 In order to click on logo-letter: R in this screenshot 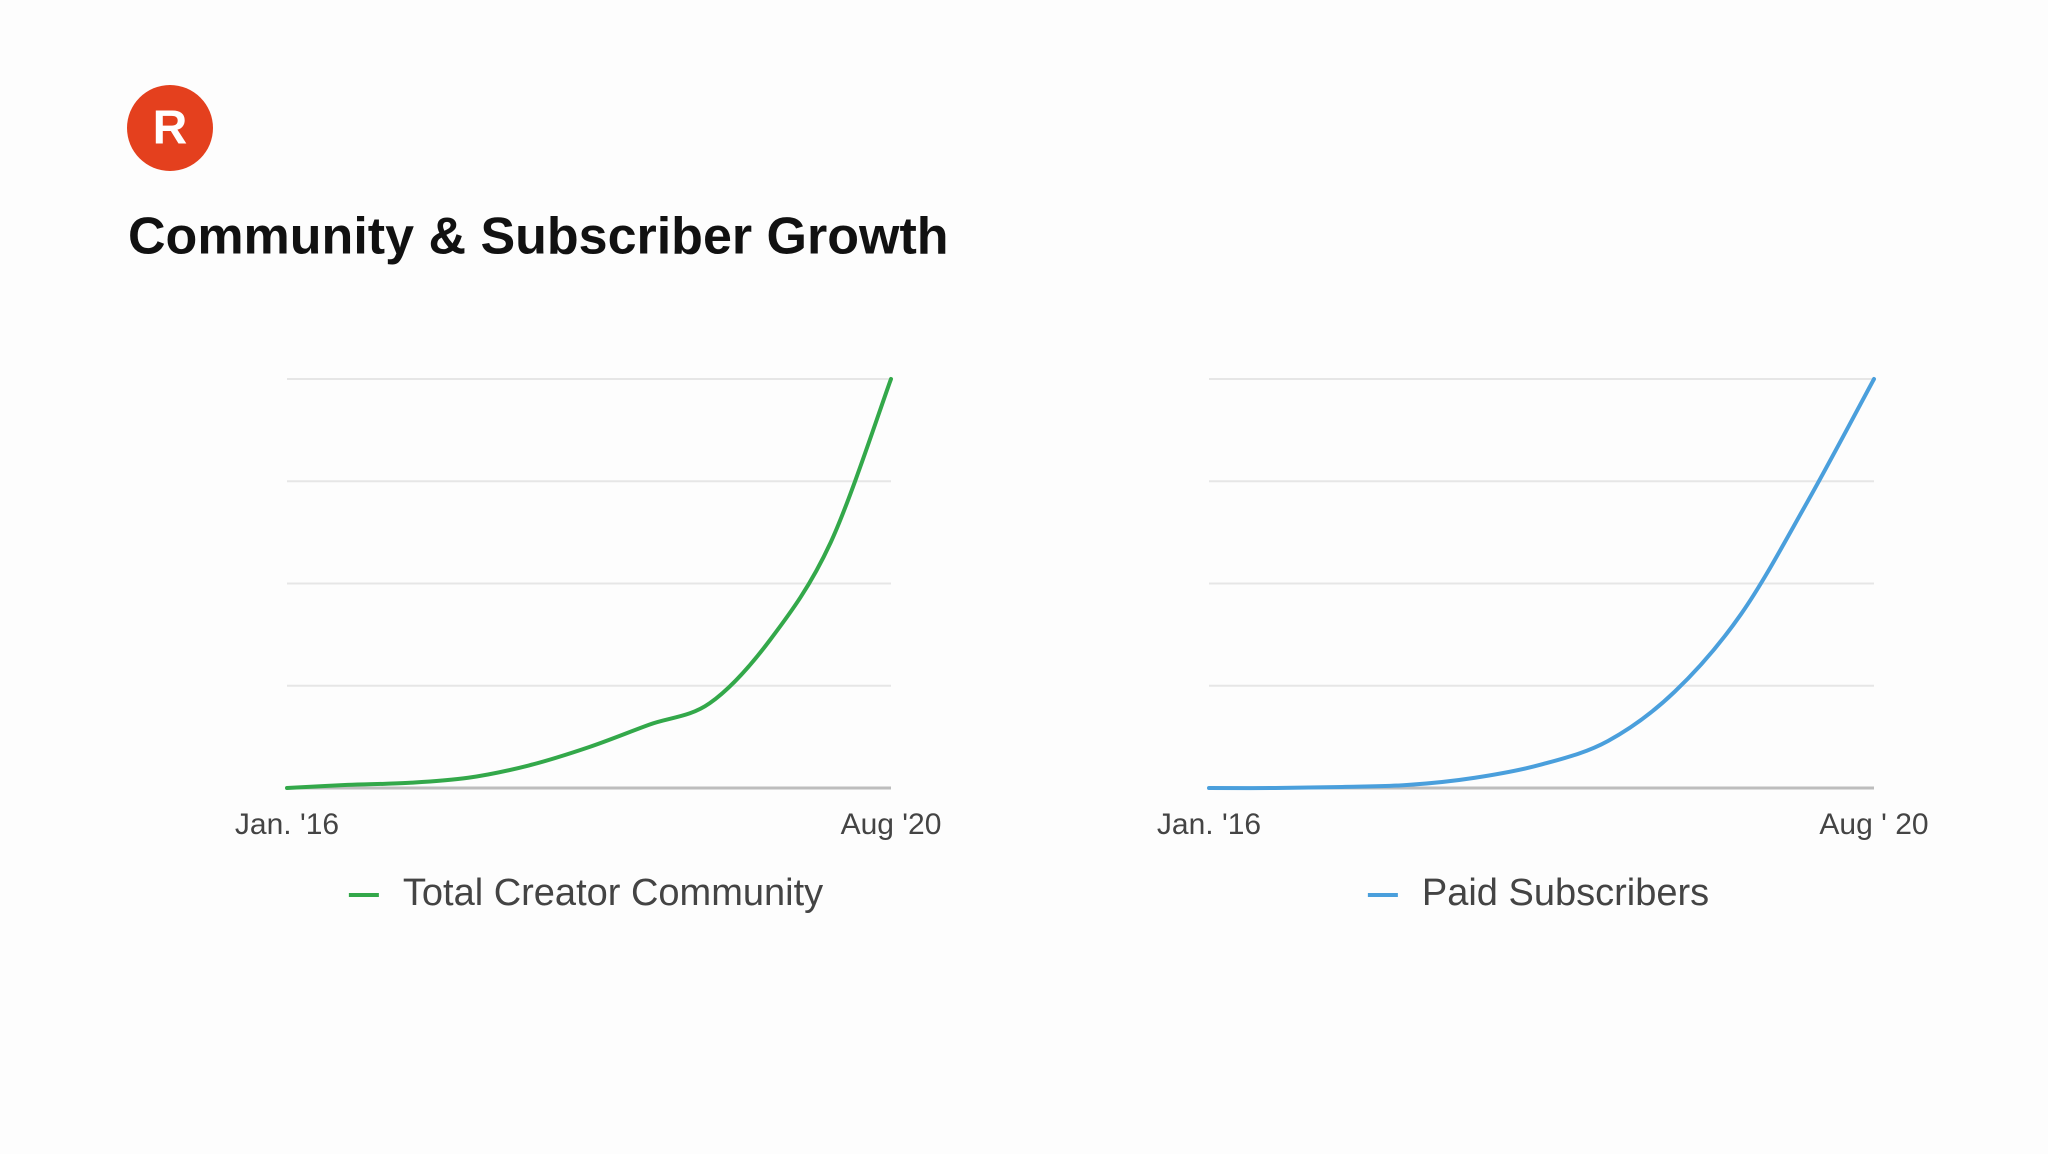, I will do `click(170, 128)`.